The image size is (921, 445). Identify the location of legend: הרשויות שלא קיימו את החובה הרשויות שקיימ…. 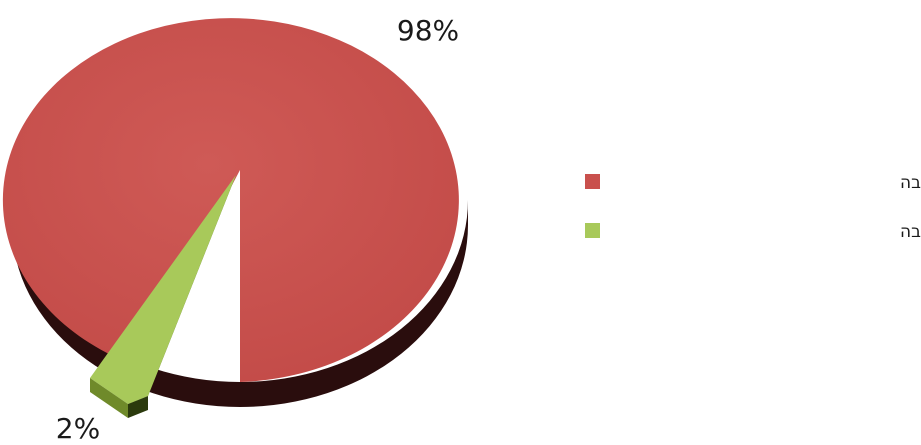
(753, 207).